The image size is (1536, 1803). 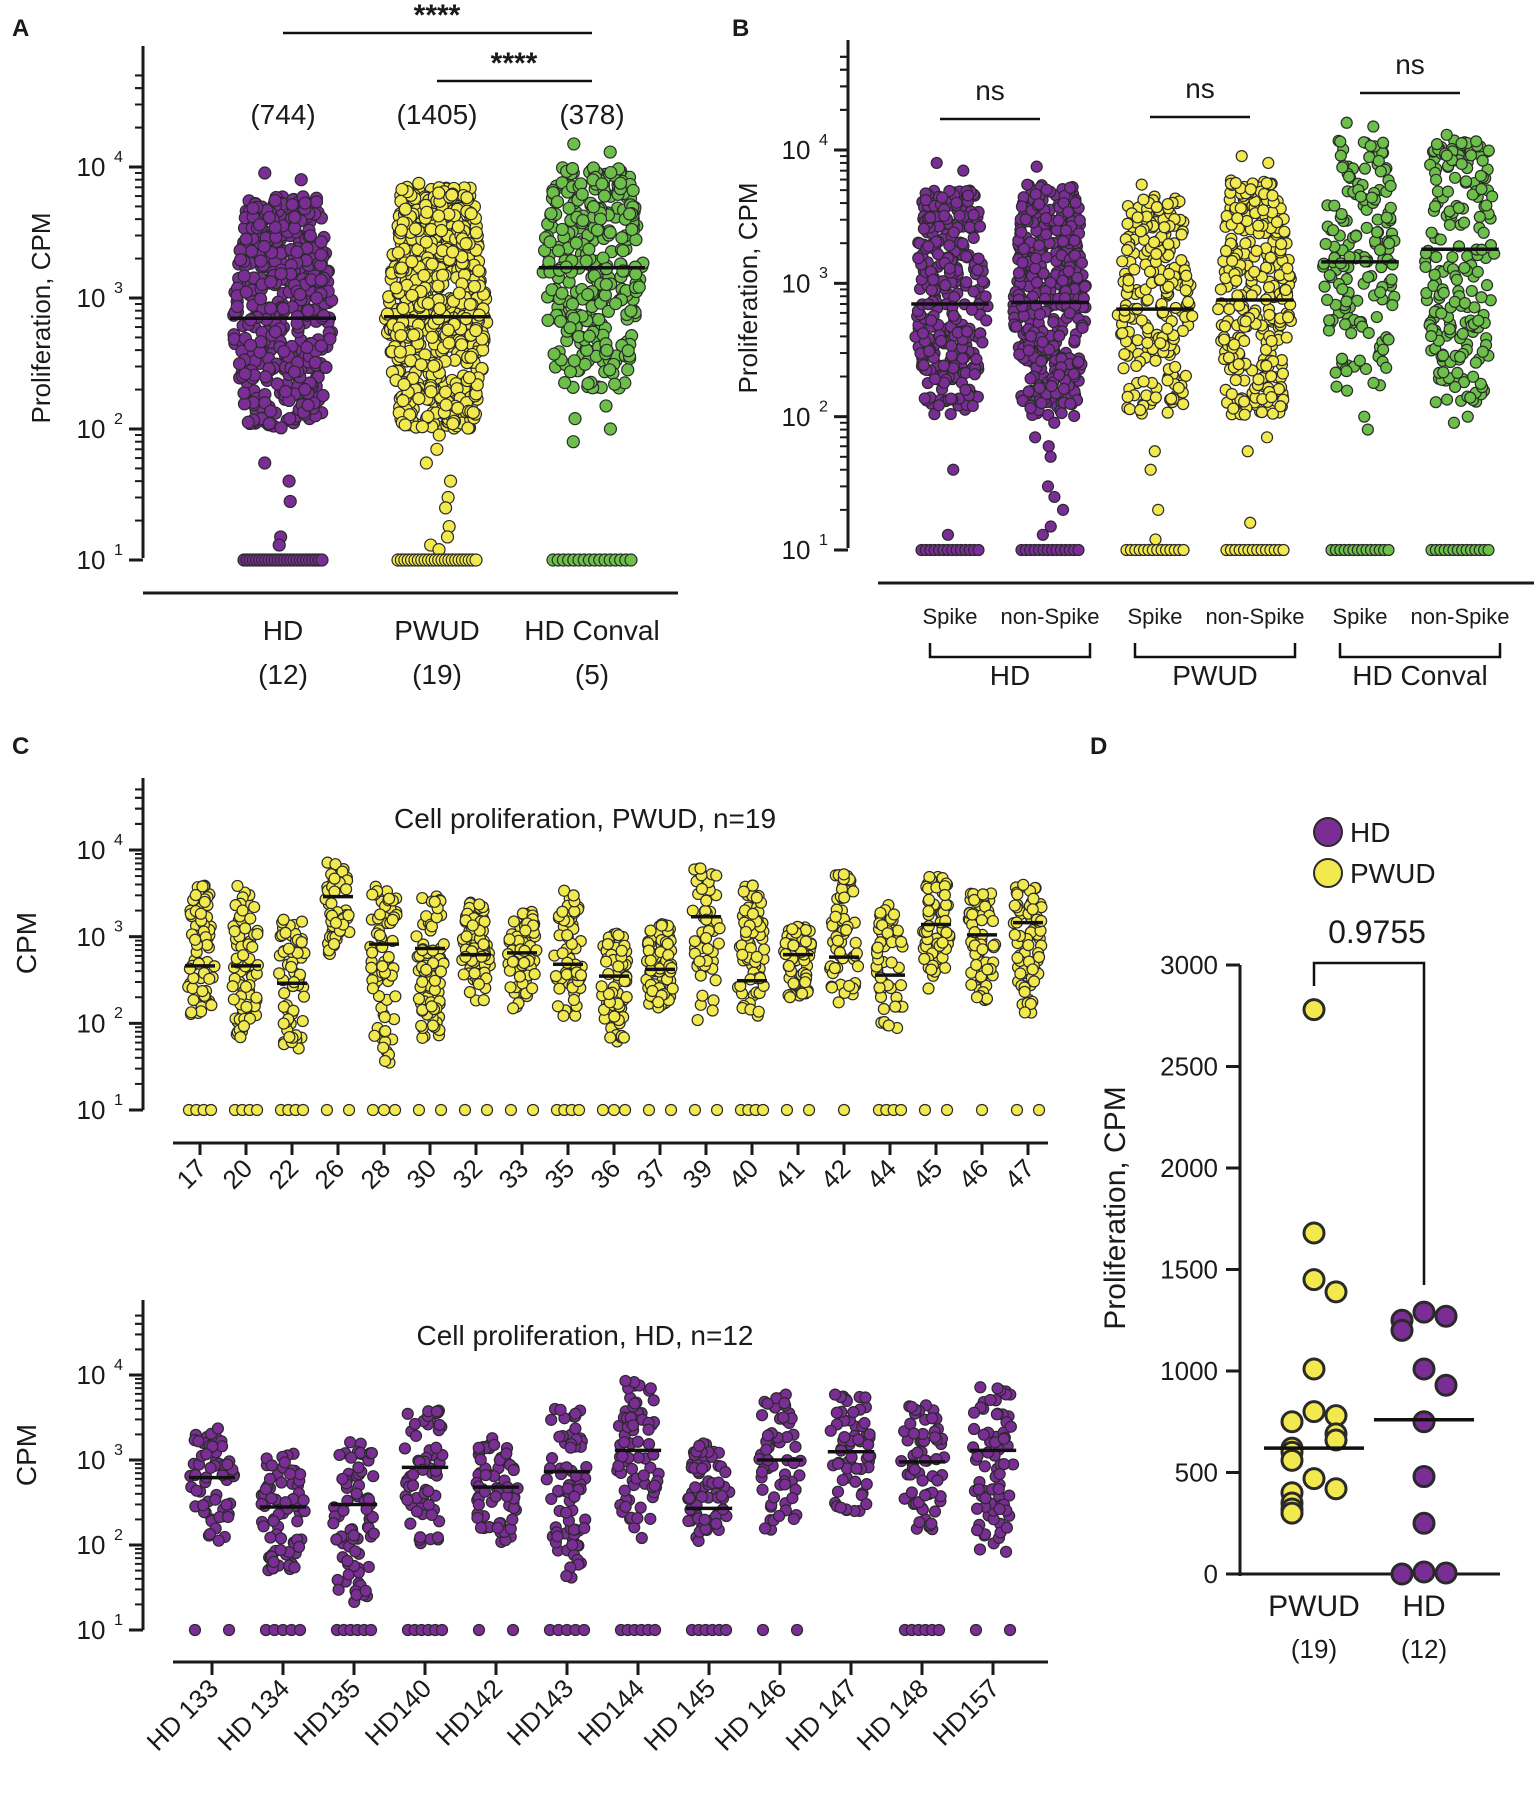 I want to click on panel-b-hd-conval-non-spike-floor-point, so click(x=1488, y=550).